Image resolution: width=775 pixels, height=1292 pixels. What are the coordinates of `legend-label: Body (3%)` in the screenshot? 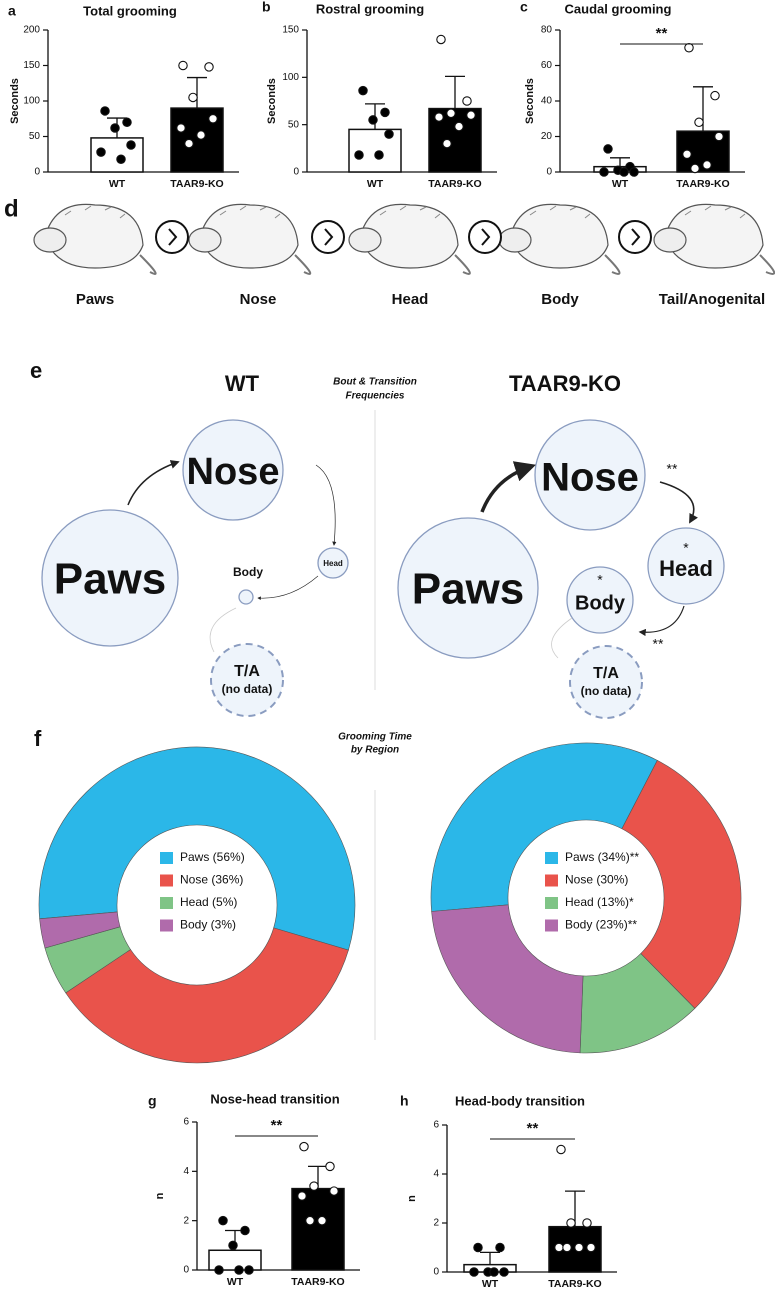 It's located at (208, 925).